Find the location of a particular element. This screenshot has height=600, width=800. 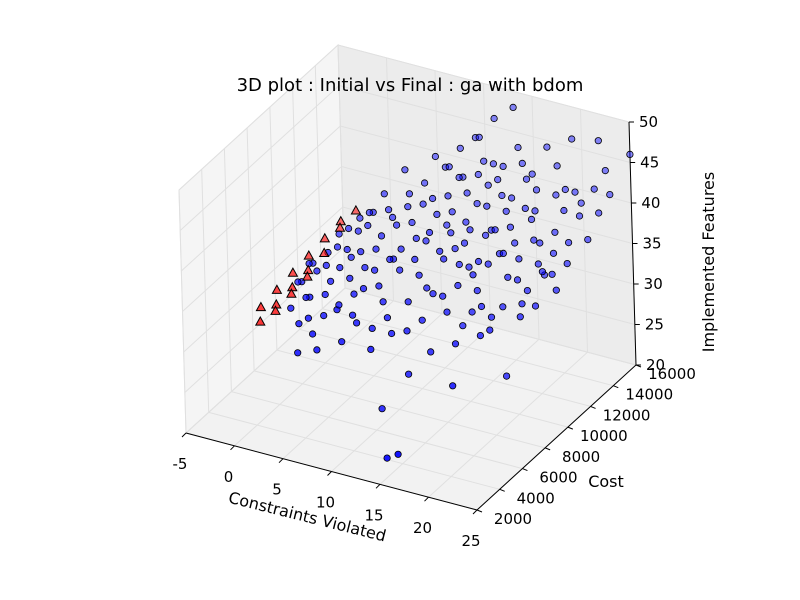

y-tick-label: 14000 is located at coordinates (649, 395).